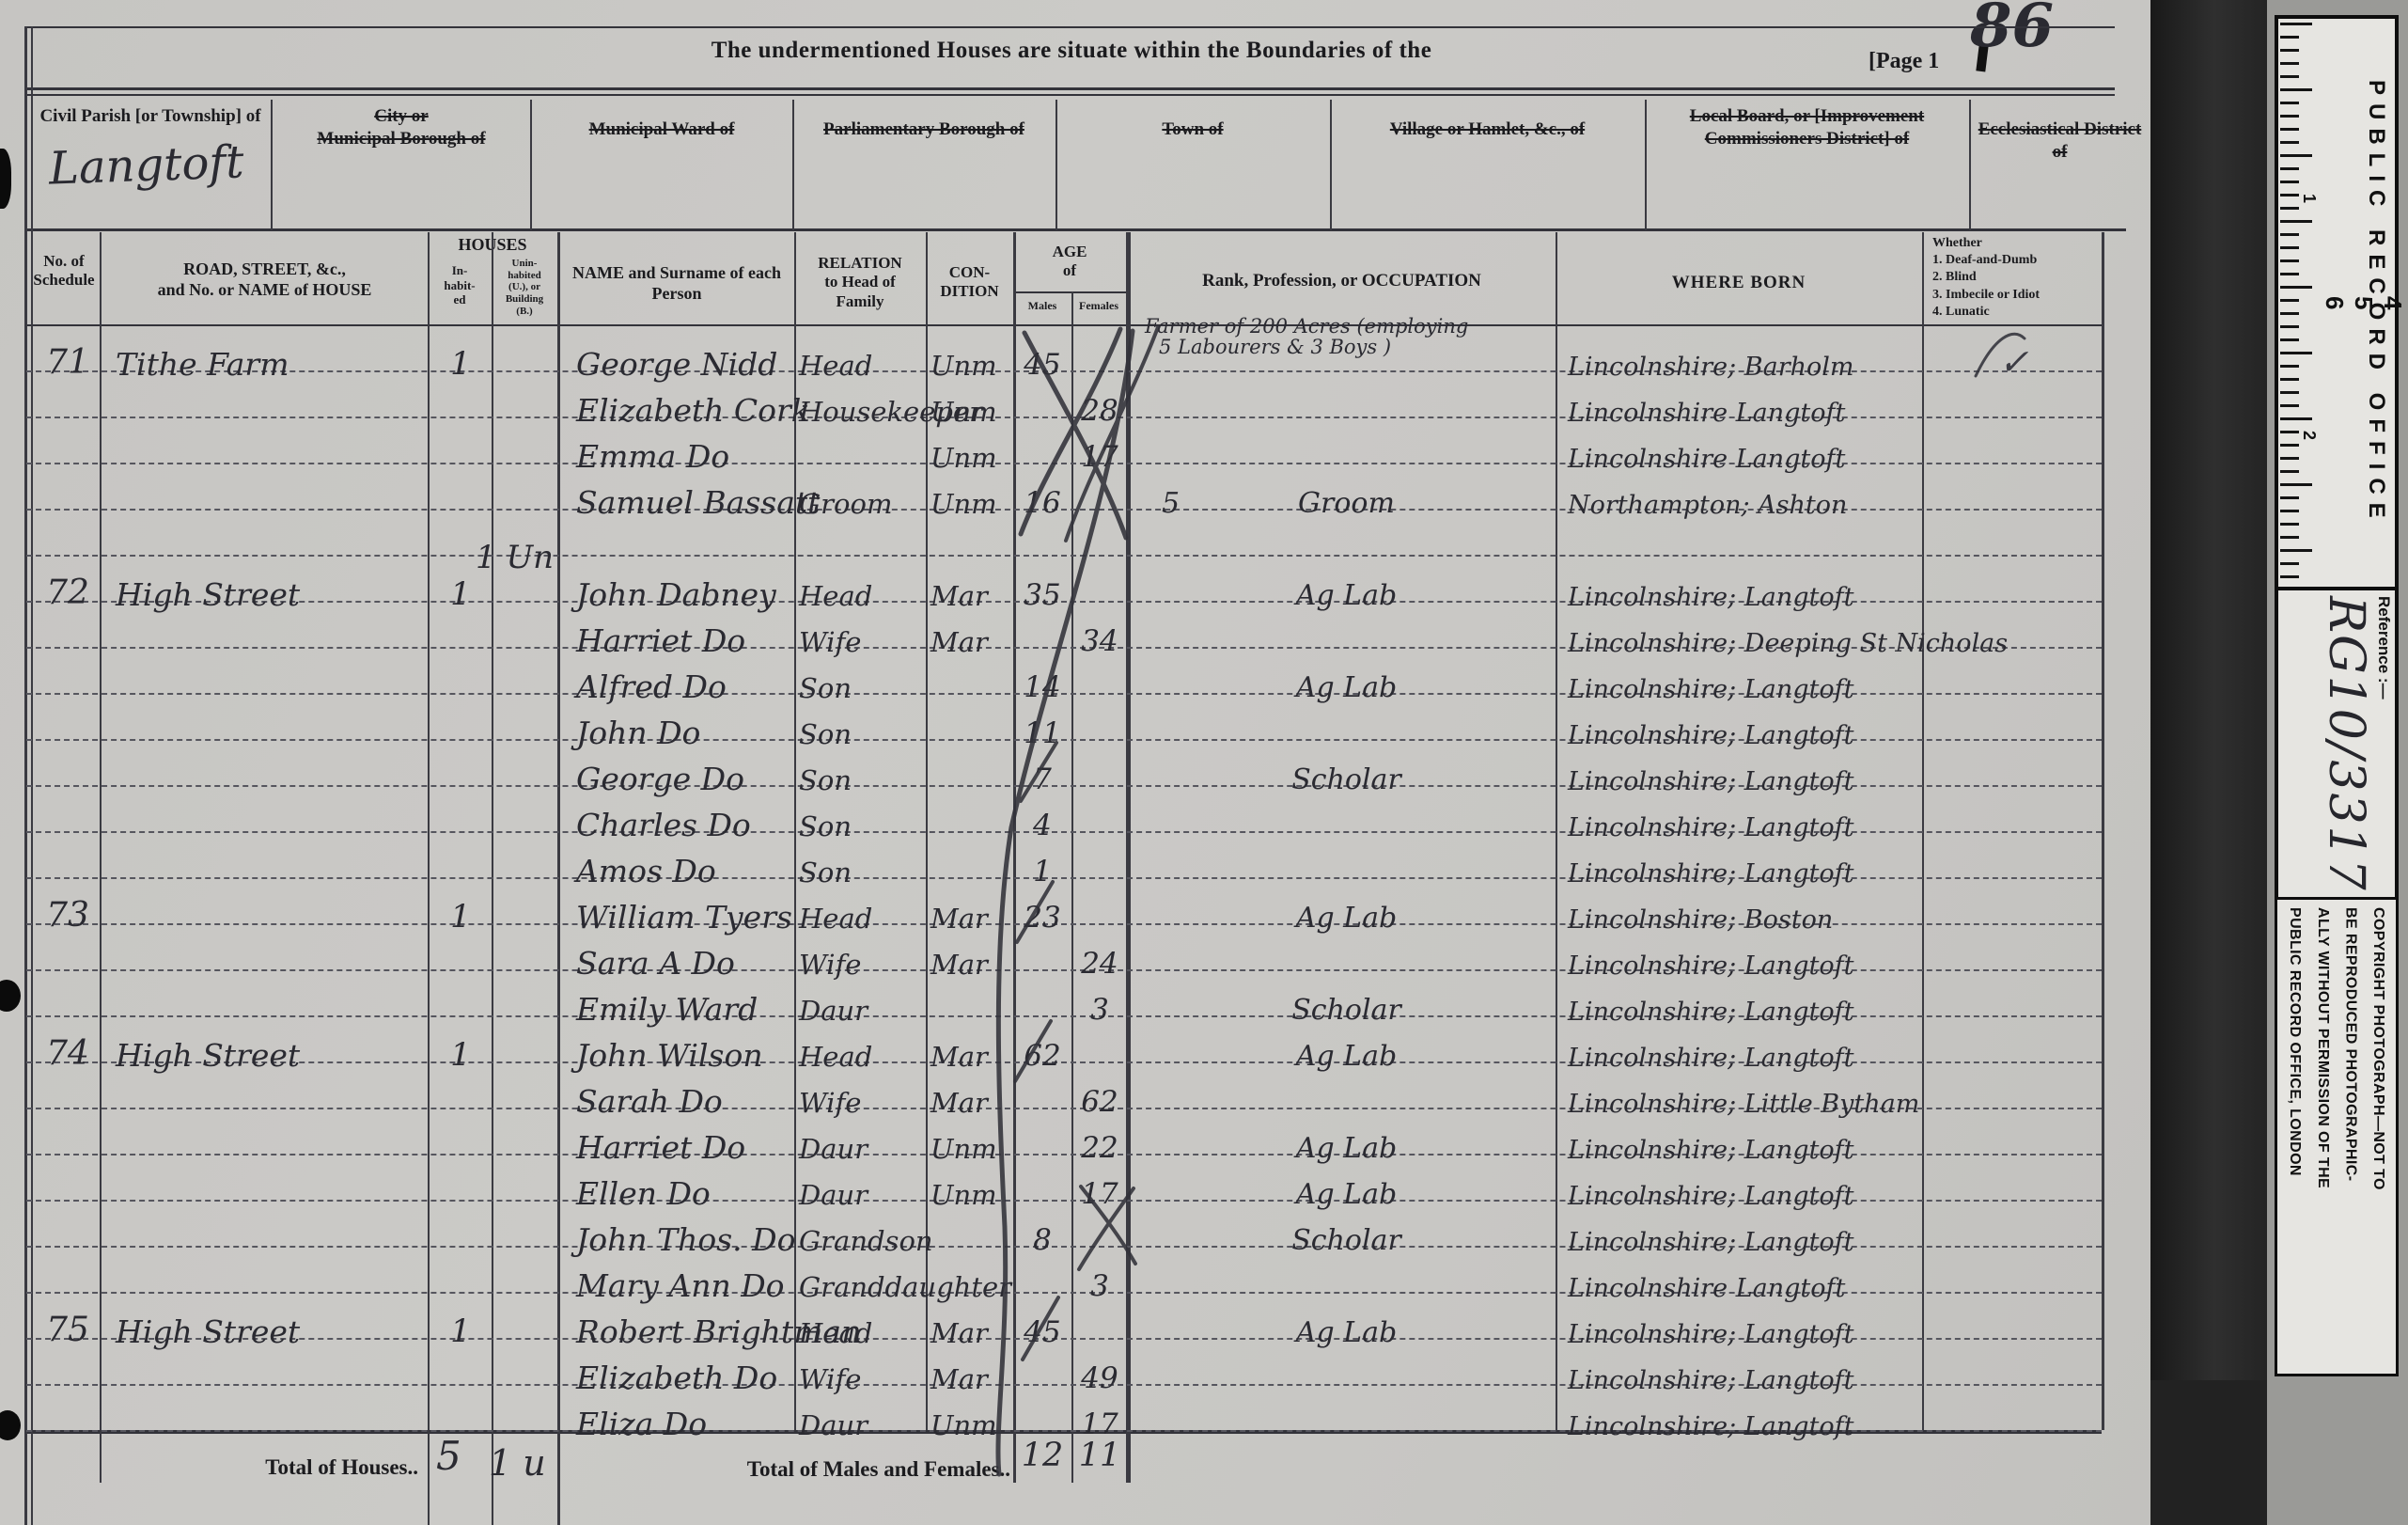  Describe the element at coordinates (1275, 347) in the screenshot. I see `occupation-line2: 5 Labourers & 3 Boys )` at that location.